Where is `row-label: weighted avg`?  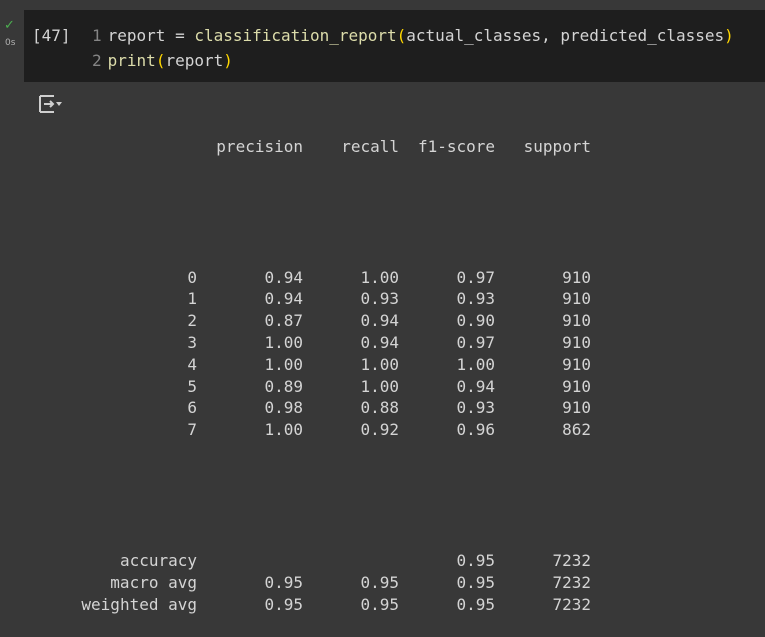
row-label: weighted avg is located at coordinates (139, 604).